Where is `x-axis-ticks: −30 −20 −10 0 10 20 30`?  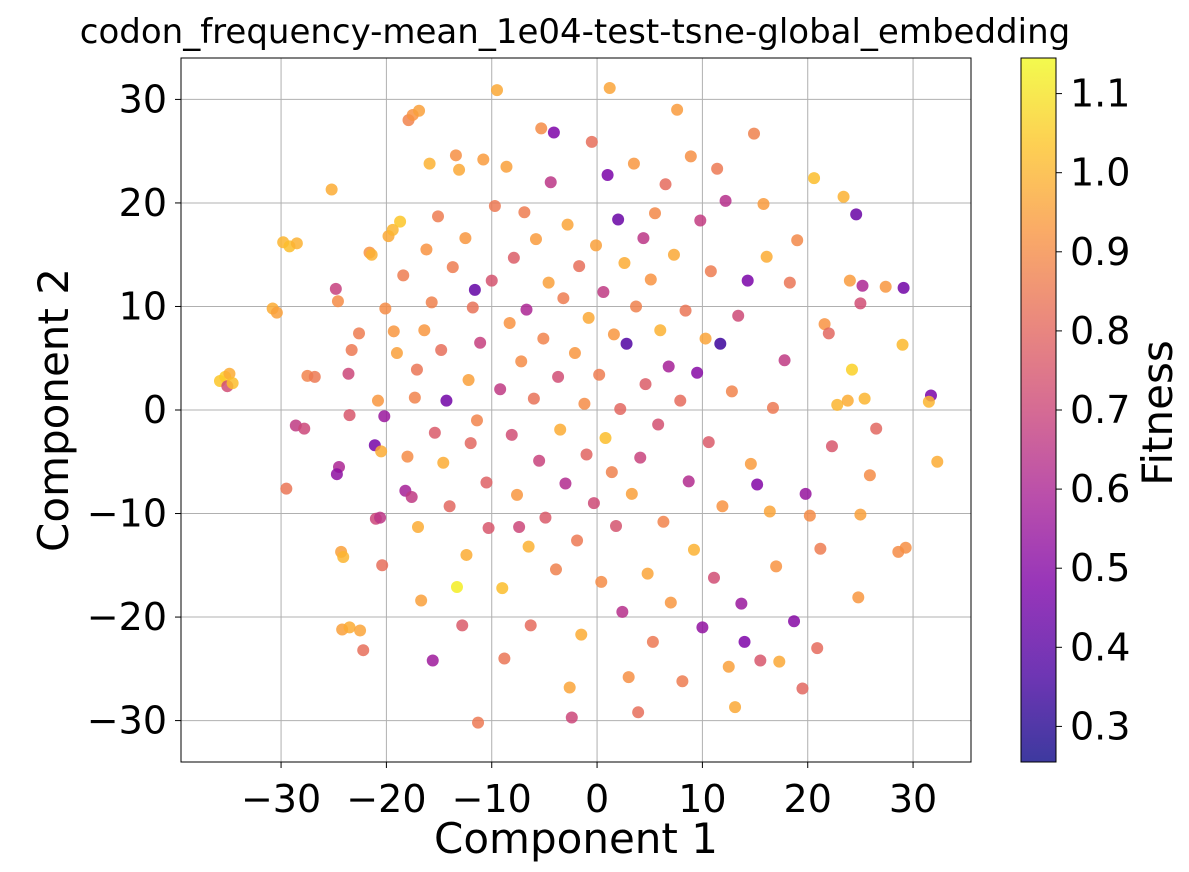 x-axis-ticks: −30 −20 −10 0 10 20 30 is located at coordinates (589, 791).